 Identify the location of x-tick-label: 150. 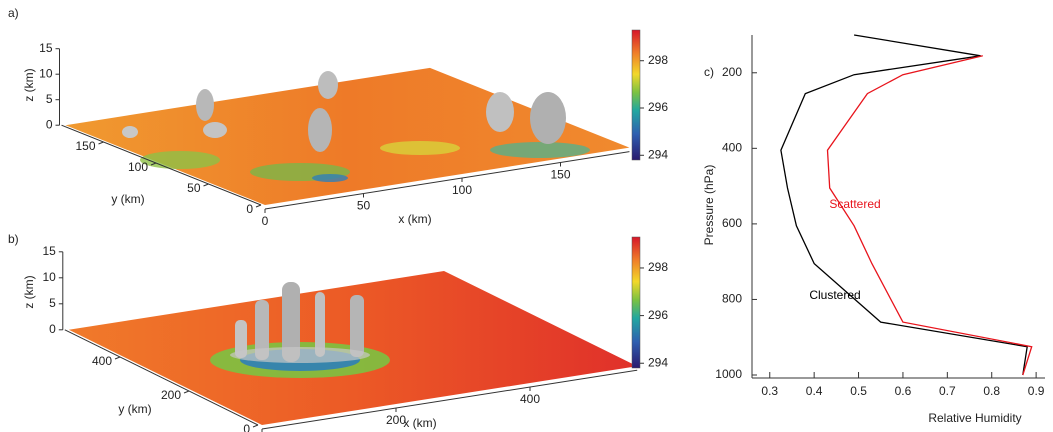
(560, 175).